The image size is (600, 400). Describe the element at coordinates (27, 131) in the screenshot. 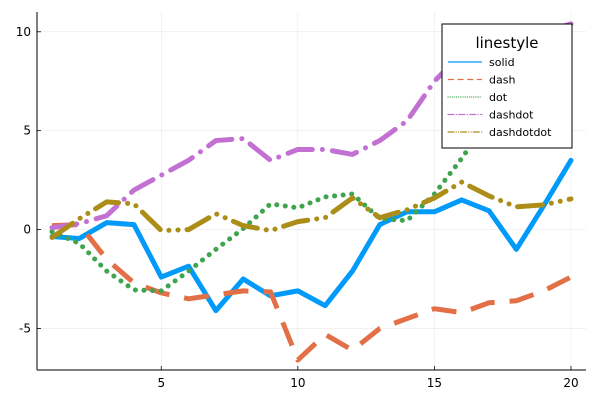

I see `y-tick-label-5: 5` at that location.